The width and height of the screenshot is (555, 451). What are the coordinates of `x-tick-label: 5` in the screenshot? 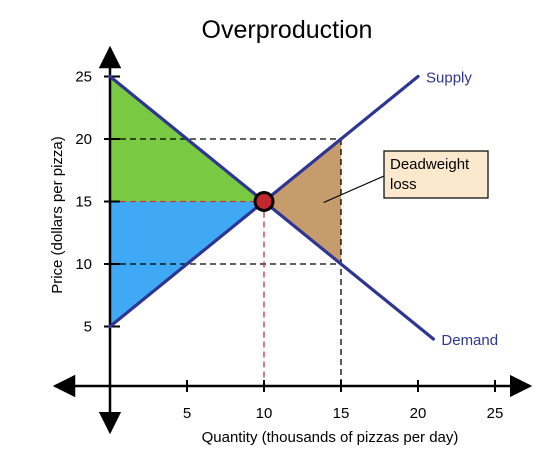 It's located at (187, 413).